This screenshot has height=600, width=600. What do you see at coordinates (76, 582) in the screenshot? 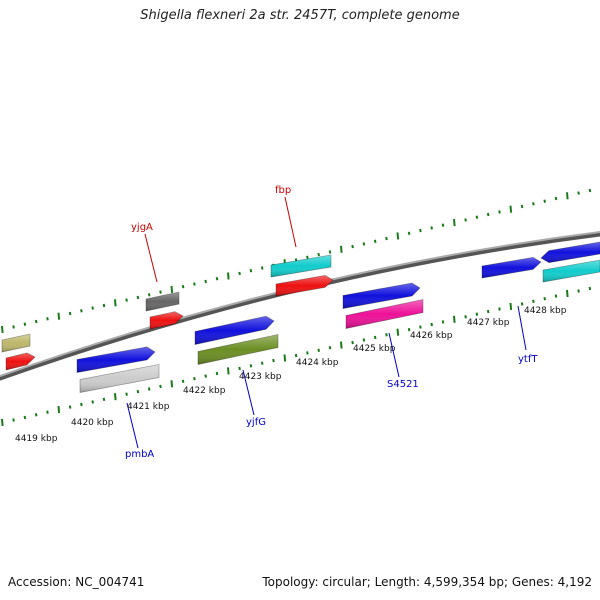
I see `accession-text: Accession: NC_004741` at bounding box center [76, 582].